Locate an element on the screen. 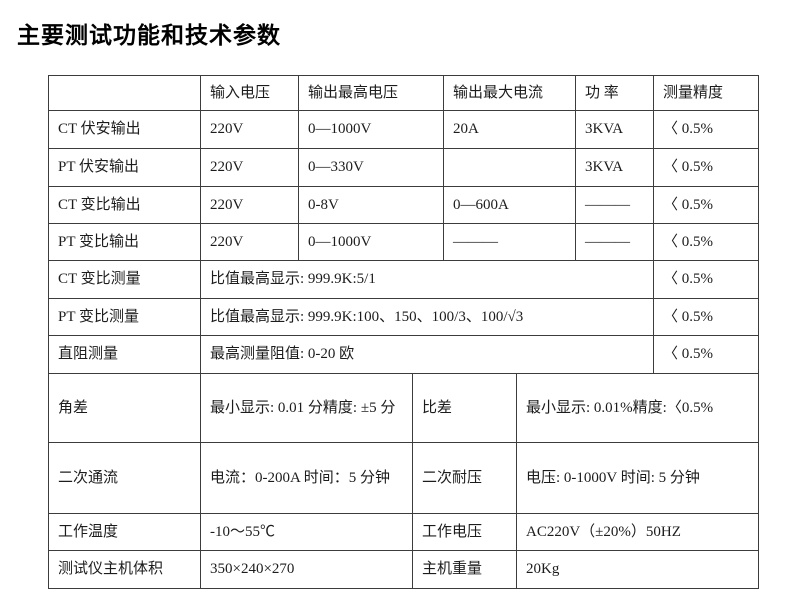  header-power: 功 率 is located at coordinates (615, 93).